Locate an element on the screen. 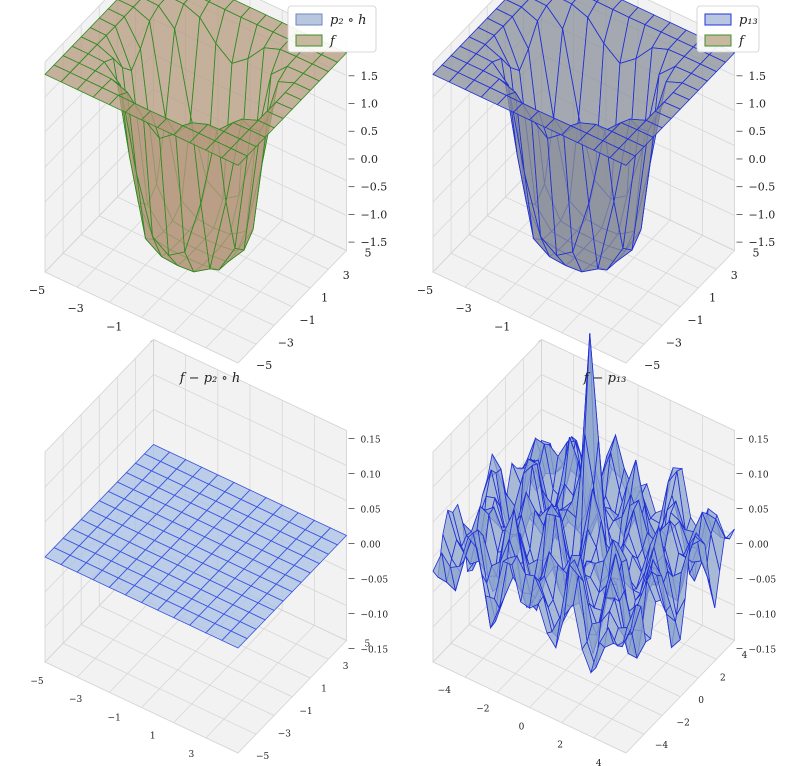 This screenshot has height=766, width=793. legend-label: p₁₃ is located at coordinates (748, 20).